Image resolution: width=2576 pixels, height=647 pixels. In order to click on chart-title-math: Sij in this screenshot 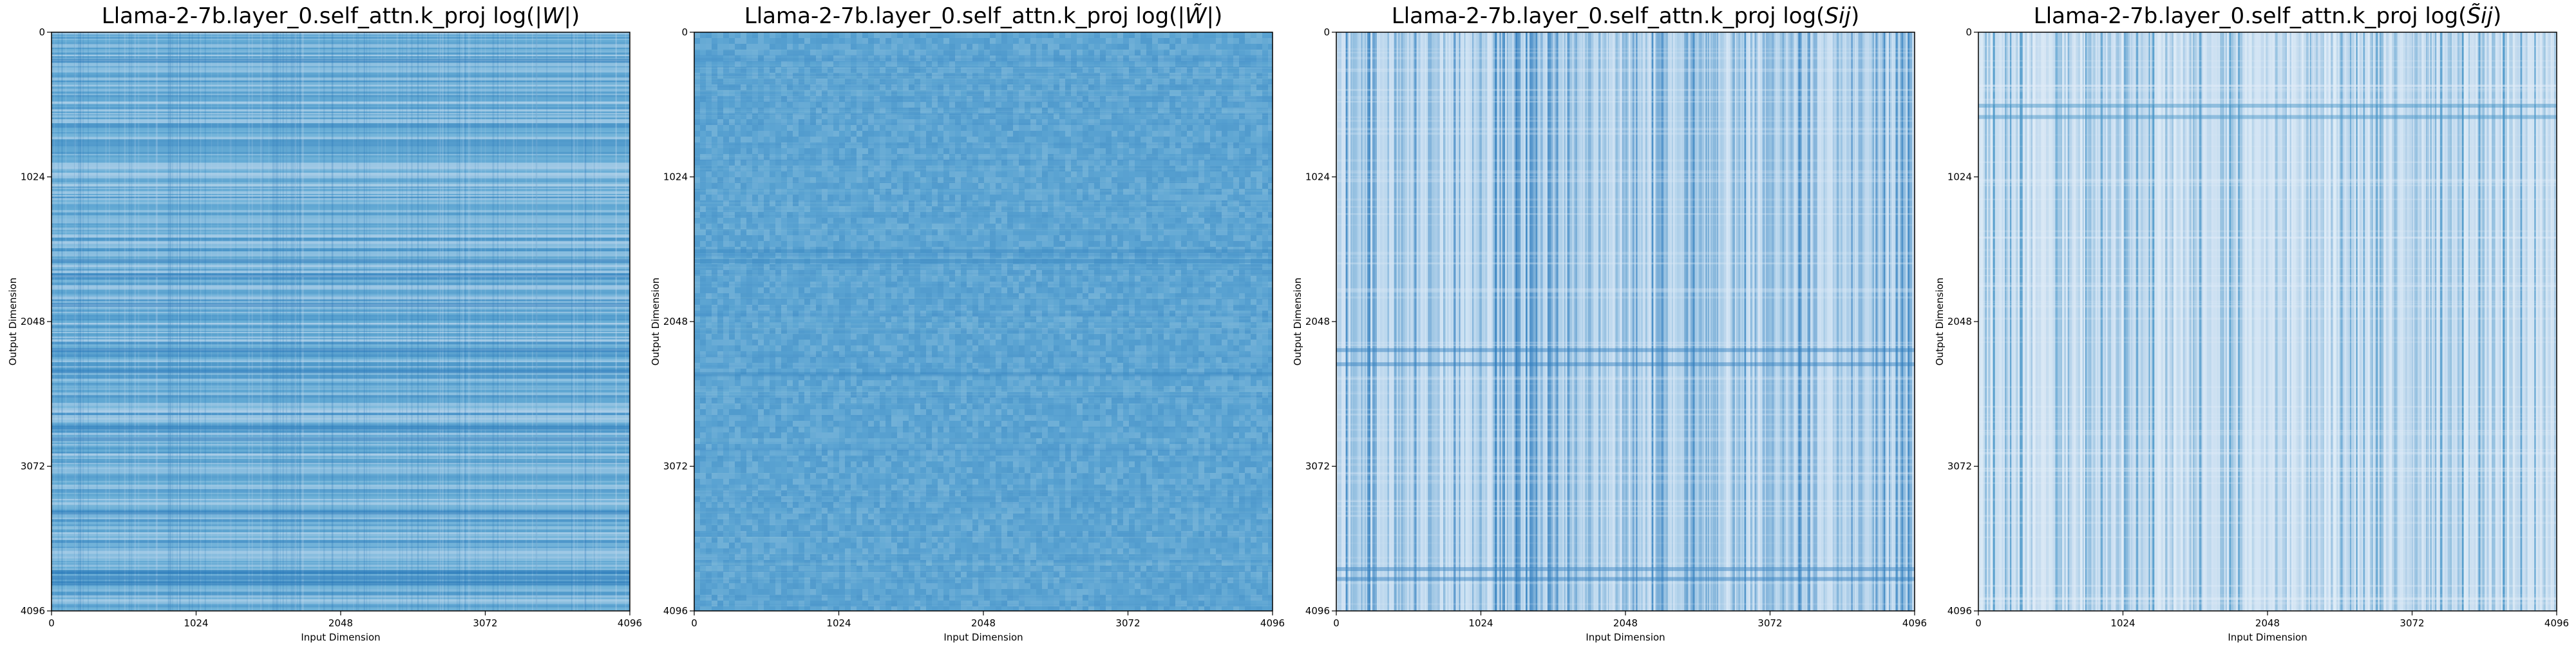, I will do `click(1837, 16)`.